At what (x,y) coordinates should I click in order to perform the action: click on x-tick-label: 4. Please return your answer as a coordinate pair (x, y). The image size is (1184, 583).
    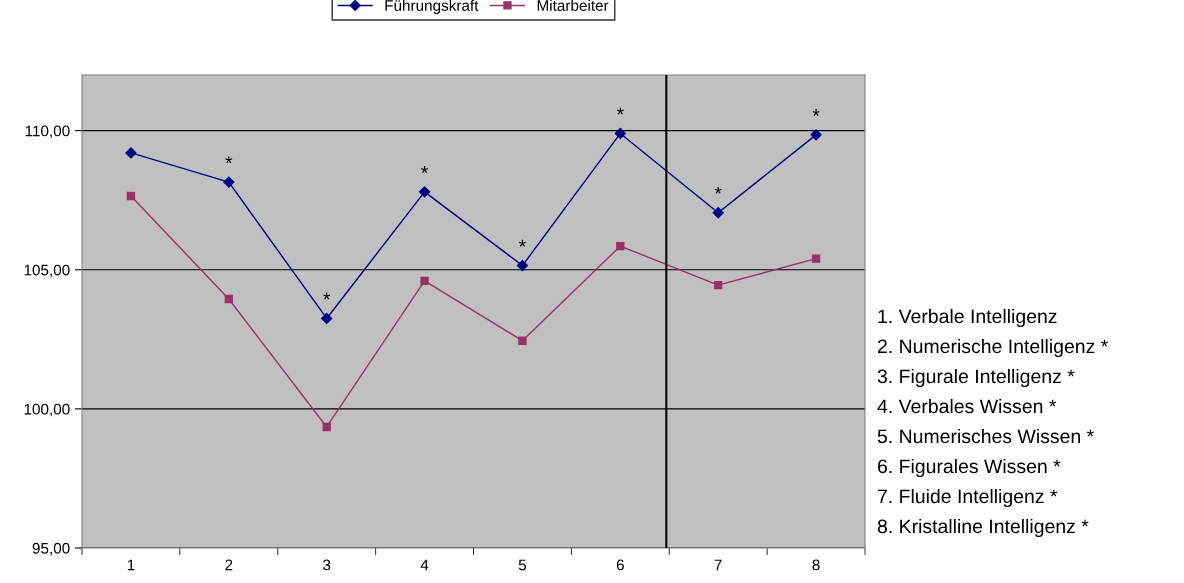
    Looking at the image, I should click on (424, 565).